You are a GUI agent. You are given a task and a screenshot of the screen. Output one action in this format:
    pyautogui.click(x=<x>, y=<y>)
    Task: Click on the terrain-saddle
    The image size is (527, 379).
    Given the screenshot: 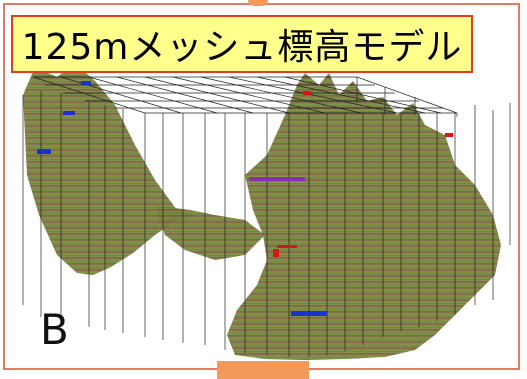 What is the action you would take?
    pyautogui.click(x=210, y=232)
    